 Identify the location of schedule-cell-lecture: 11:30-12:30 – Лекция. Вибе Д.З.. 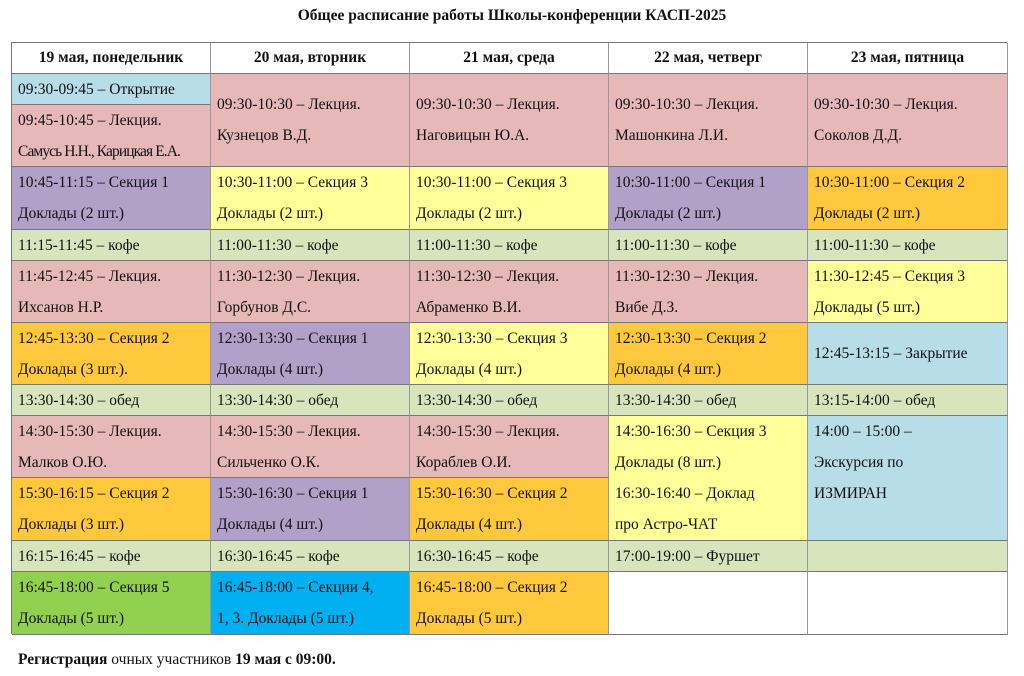
(708, 292).